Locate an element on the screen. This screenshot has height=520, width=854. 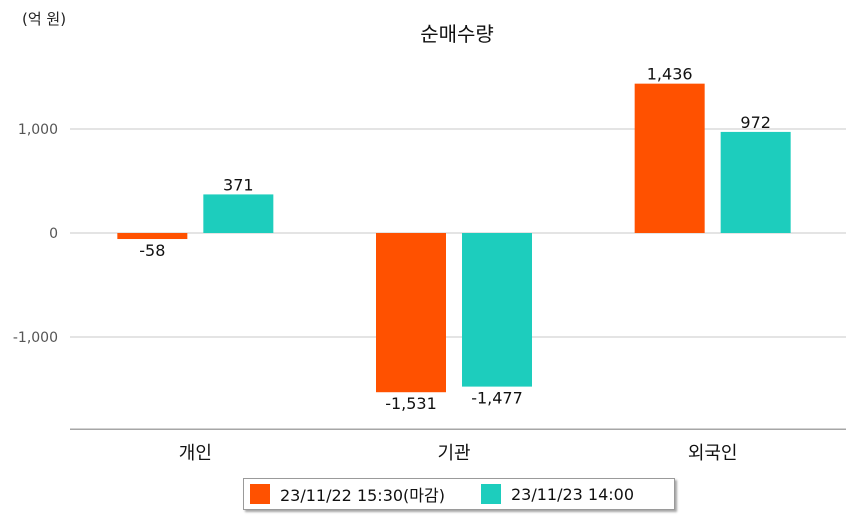
data-label: -58 is located at coordinates (152, 250).